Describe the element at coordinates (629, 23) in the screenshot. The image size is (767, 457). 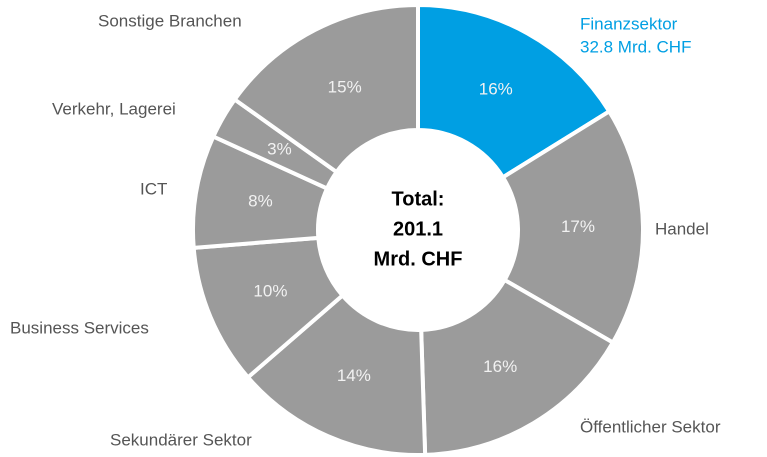
I see `category-label: Finanzsektor` at that location.